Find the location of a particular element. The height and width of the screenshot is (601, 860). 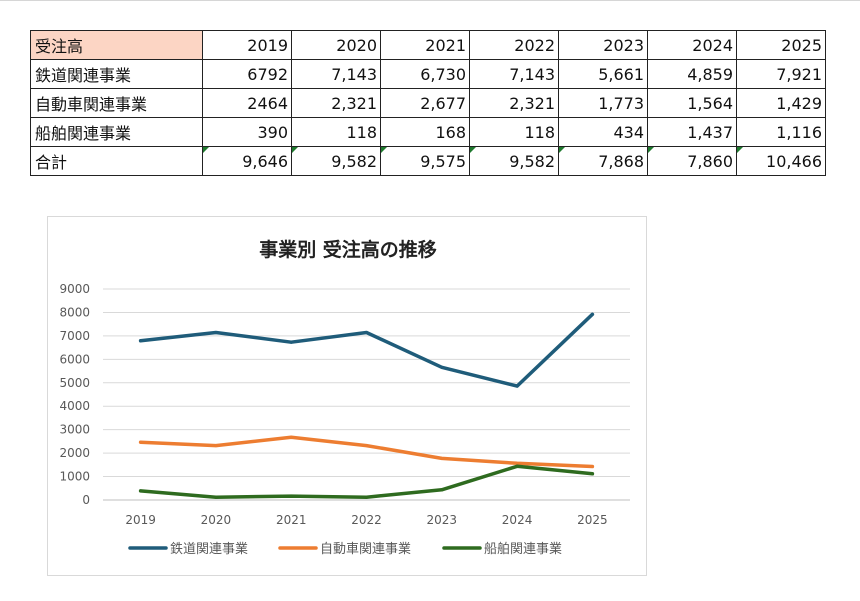

value-cell: 7,860 is located at coordinates (692, 161).